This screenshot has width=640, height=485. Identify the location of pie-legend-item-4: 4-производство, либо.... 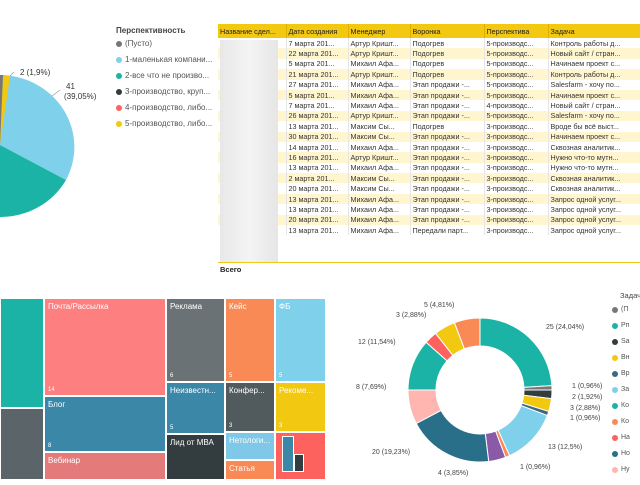
(164, 107).